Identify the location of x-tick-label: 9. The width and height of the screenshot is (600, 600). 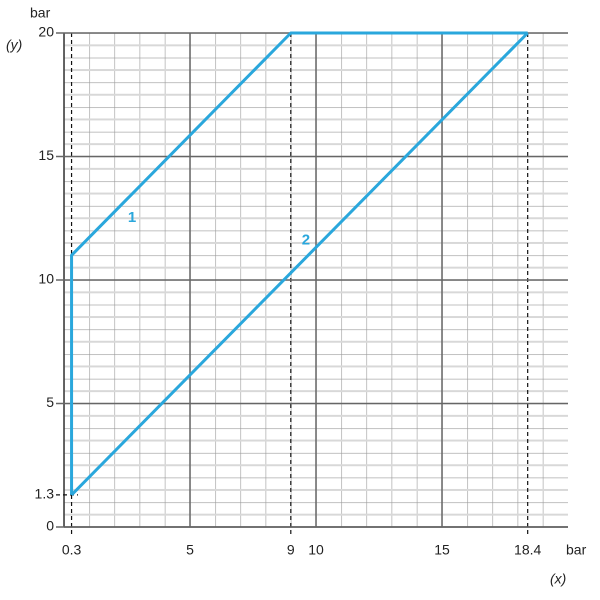
(291, 550).